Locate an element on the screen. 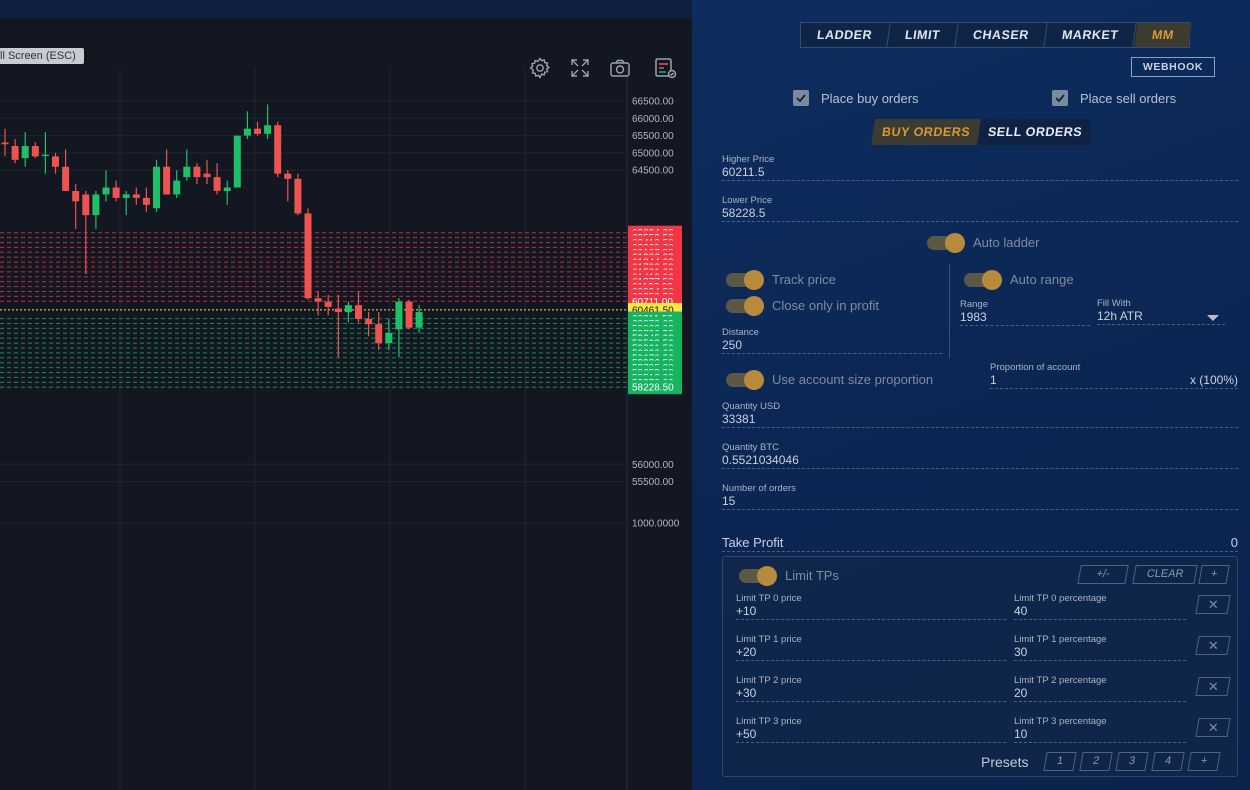 Image resolution: width=1250 pixels, height=790 pixels. tab-limit: LIMIT is located at coordinates (923, 35).